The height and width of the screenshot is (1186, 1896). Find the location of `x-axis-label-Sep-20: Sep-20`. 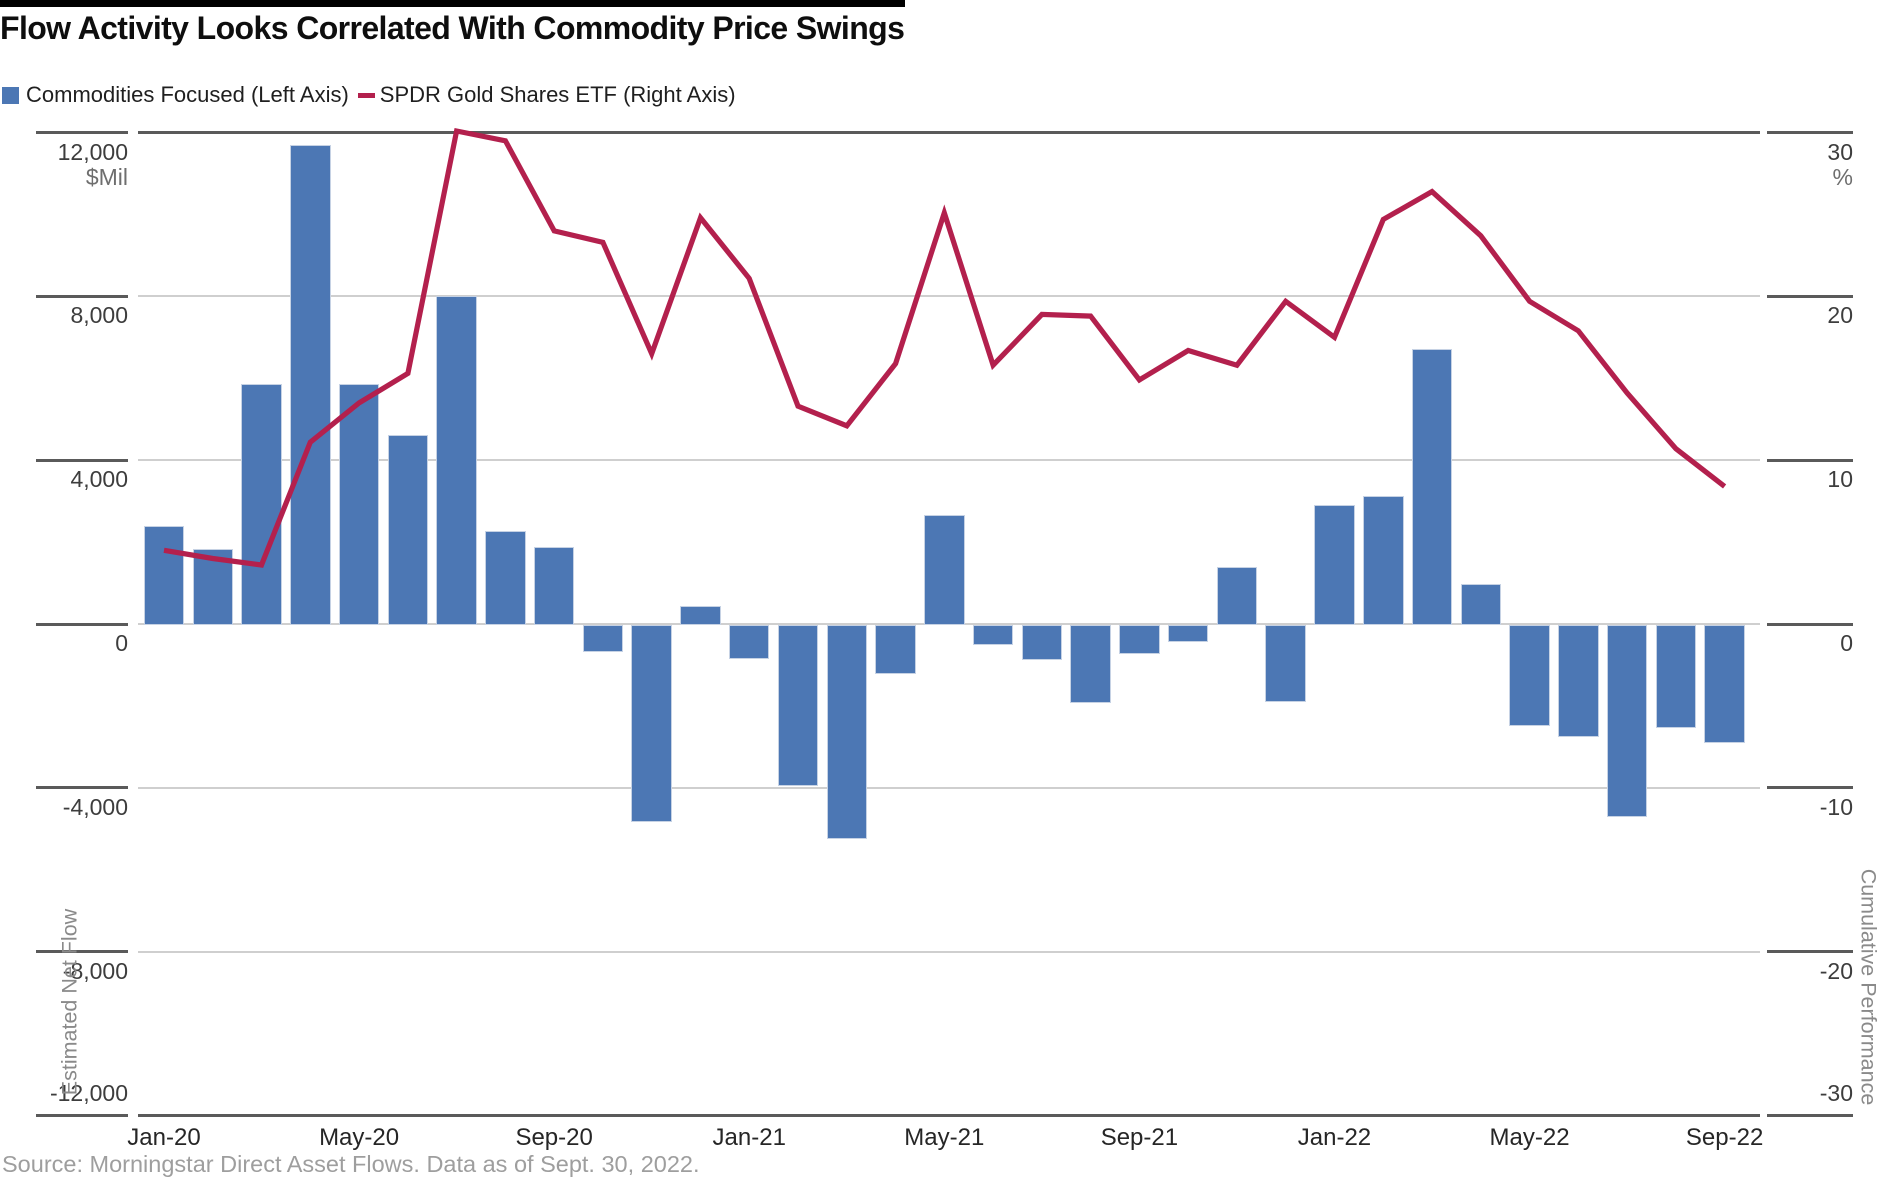

x-axis-label-Sep-20: Sep-20 is located at coordinates (554, 1137).